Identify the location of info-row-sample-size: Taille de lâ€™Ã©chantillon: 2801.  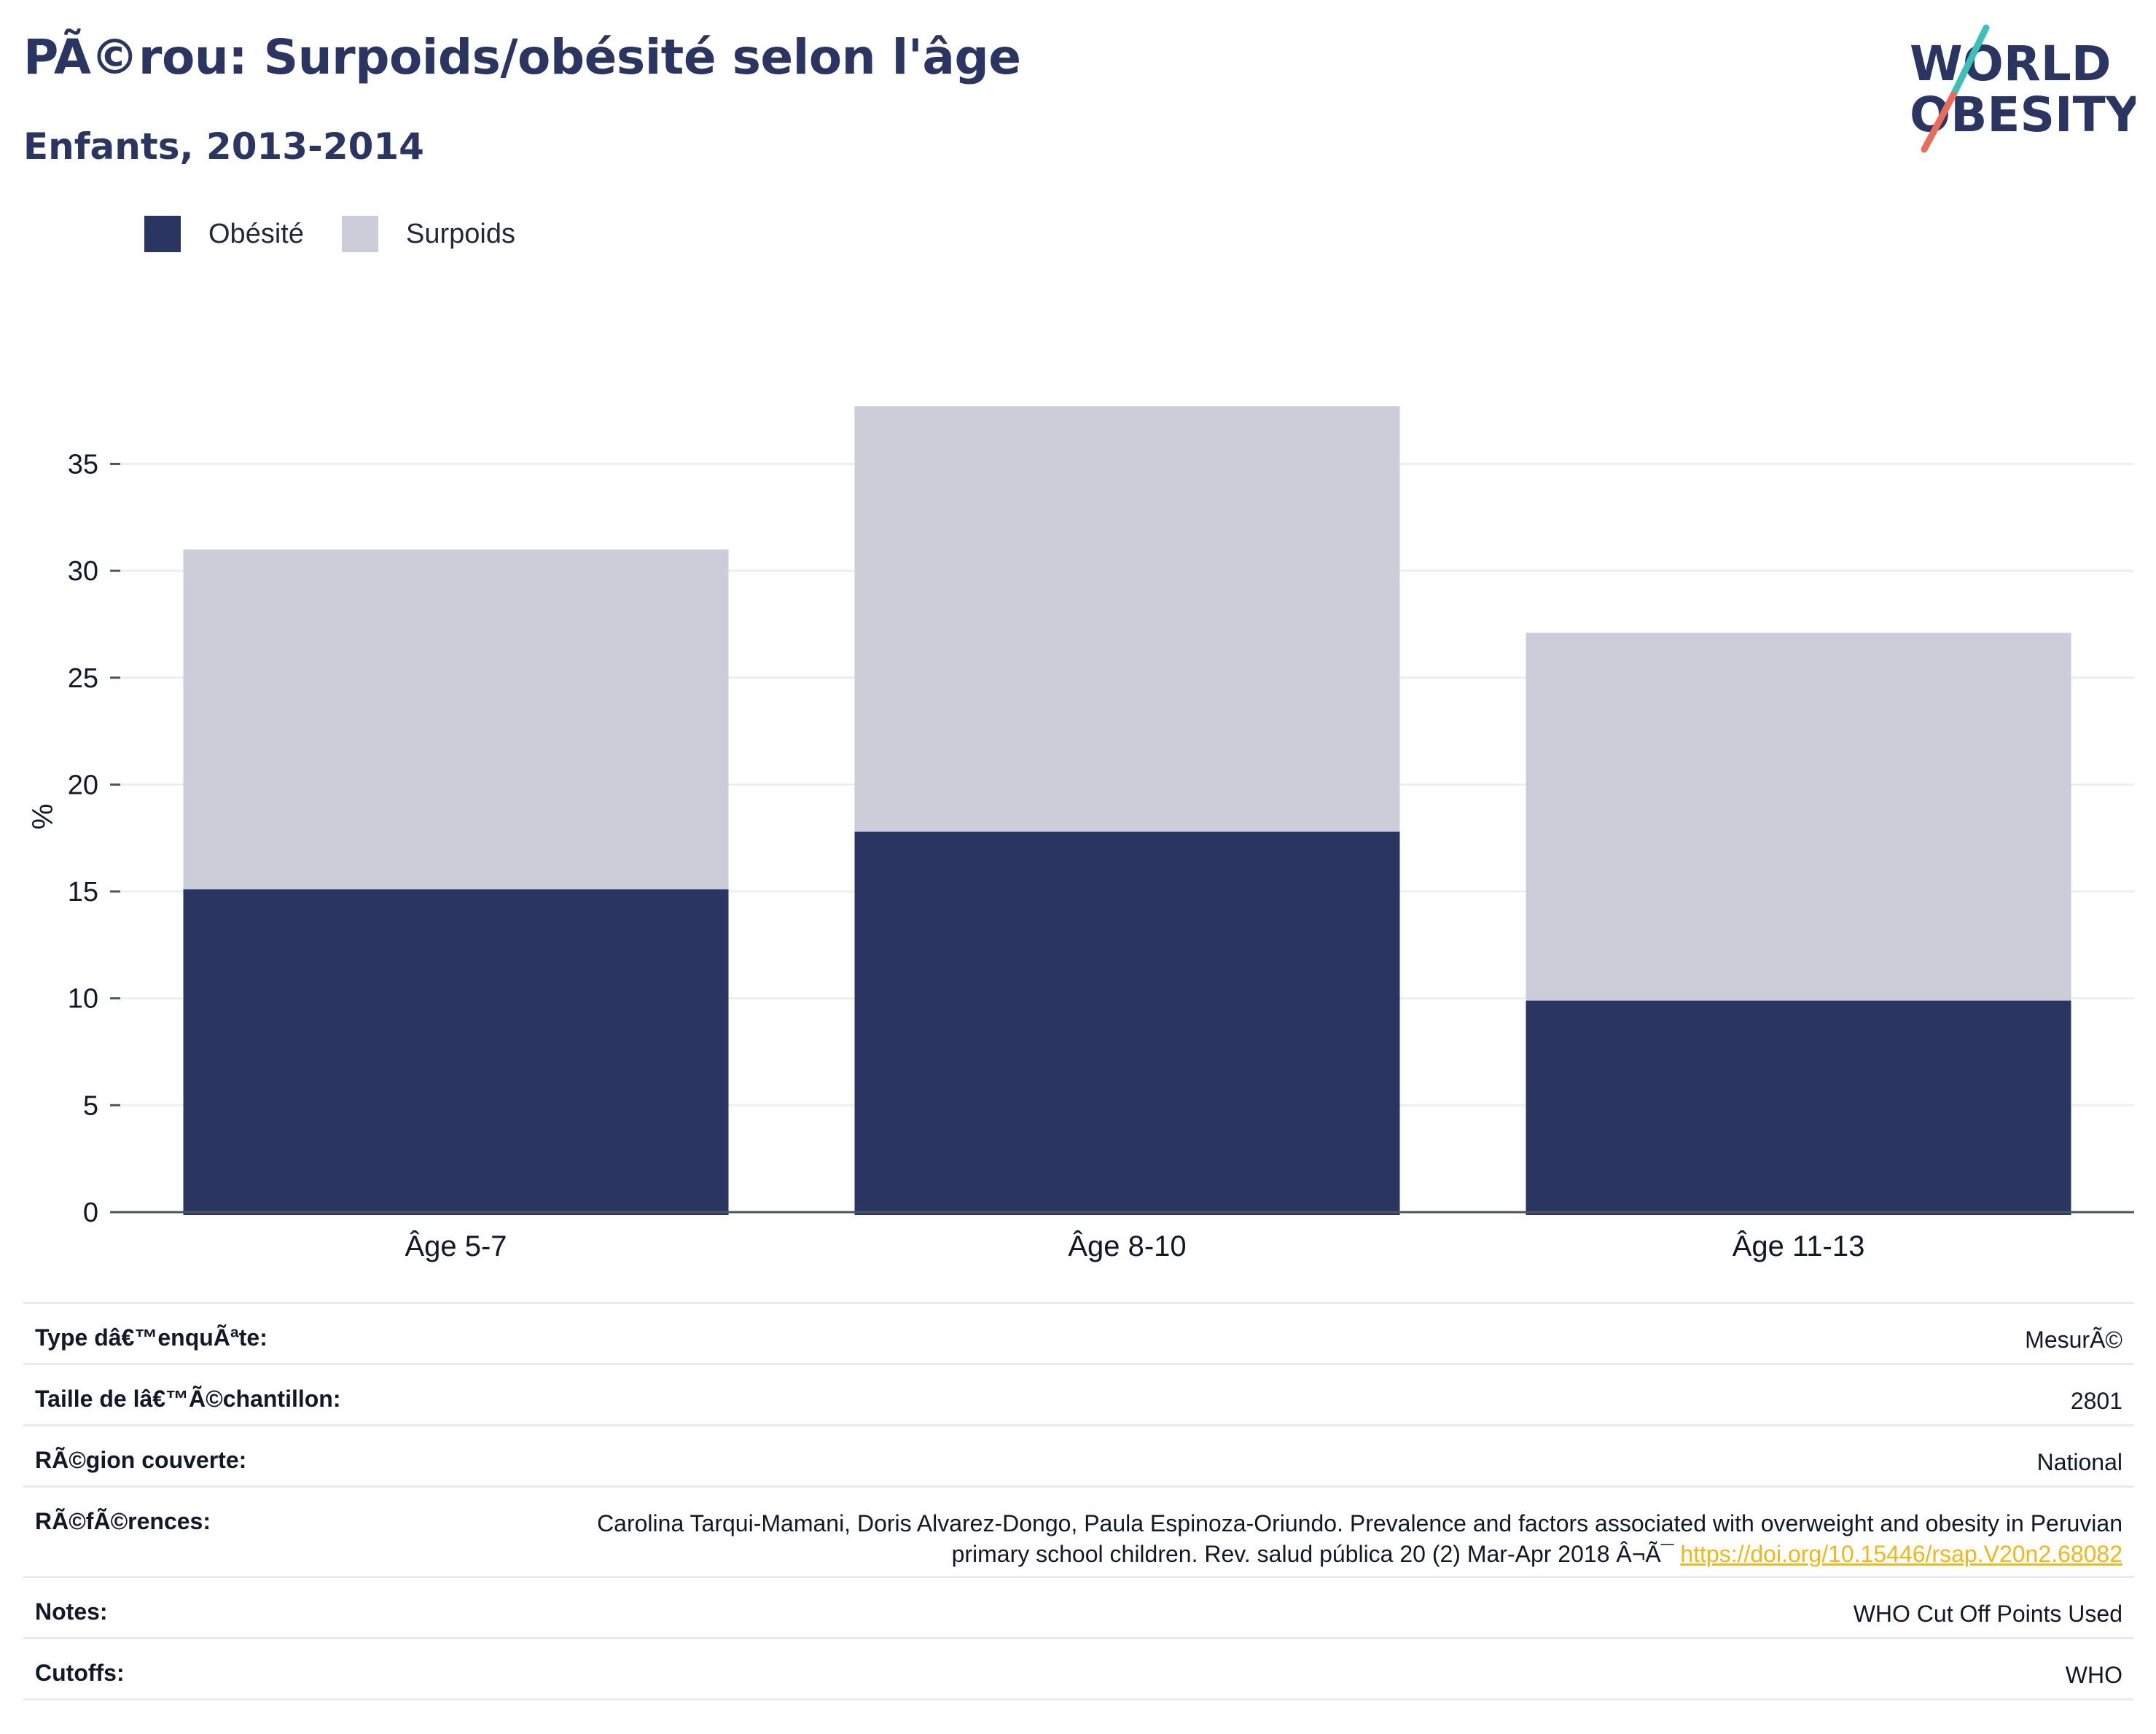
(1079, 1393).